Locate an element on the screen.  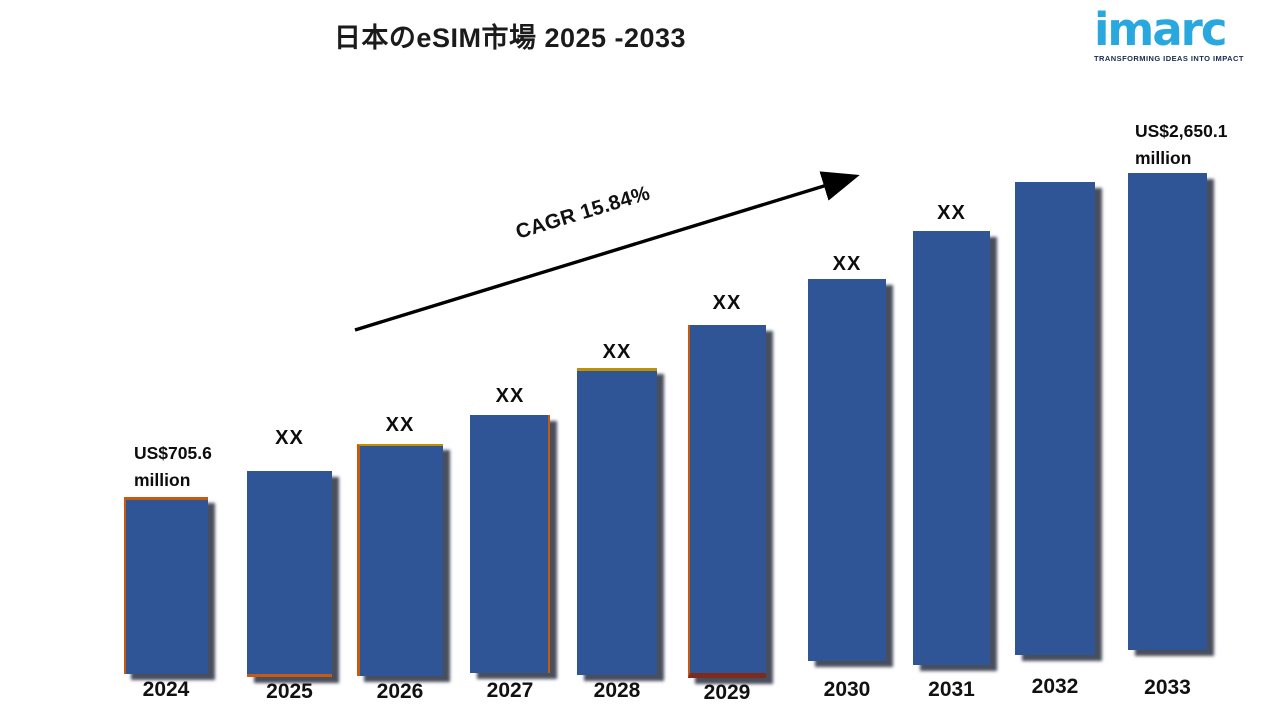
year-label-2027: 2027 is located at coordinates (510, 690).